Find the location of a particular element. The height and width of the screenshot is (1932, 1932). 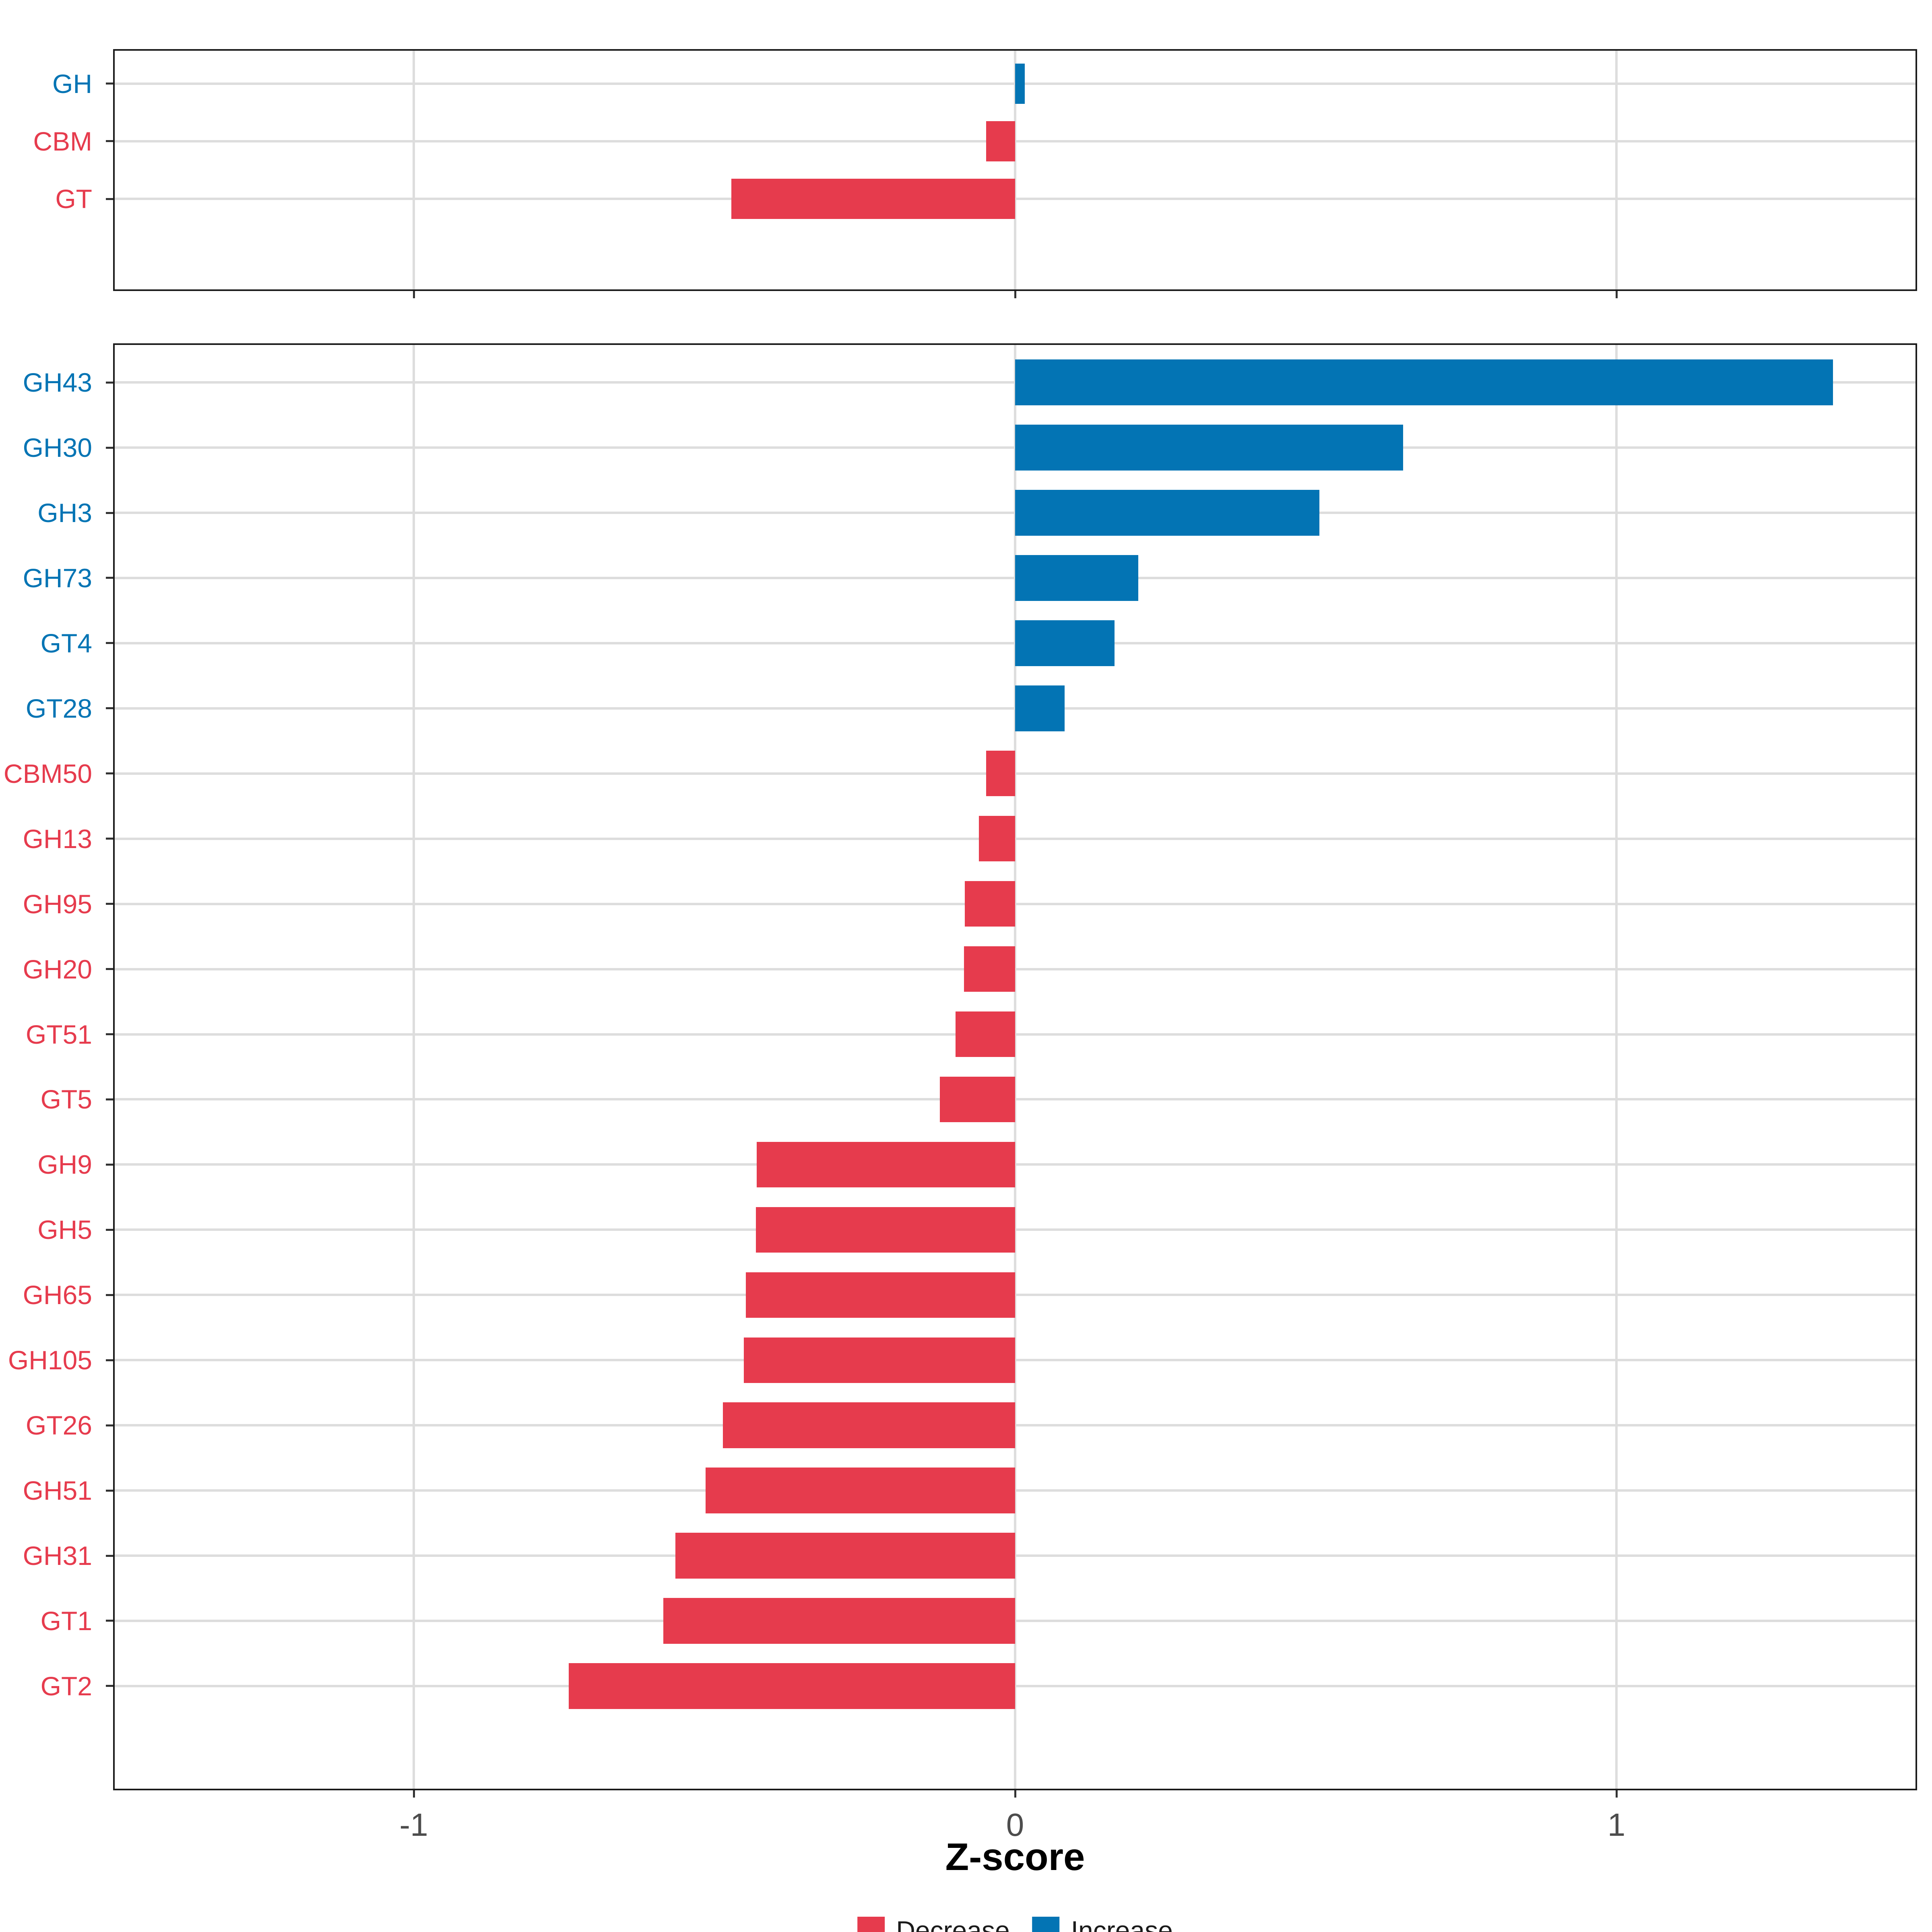

gridline-row-GH20 is located at coordinates (1015, 969).